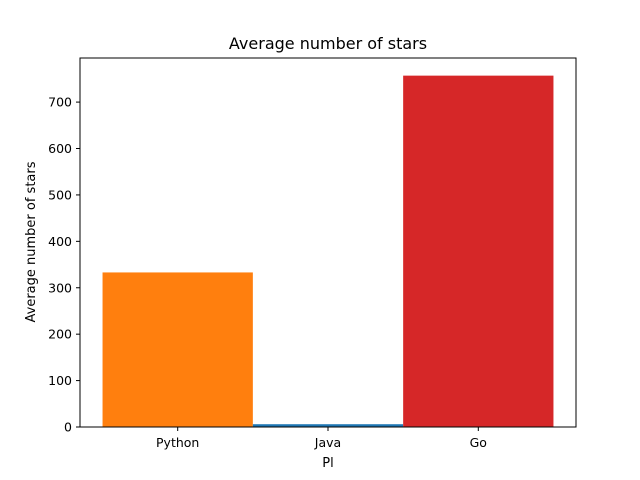 This screenshot has width=640, height=480. Describe the element at coordinates (60, 241) in the screenshot. I see `y-tick-label: 400` at that location.